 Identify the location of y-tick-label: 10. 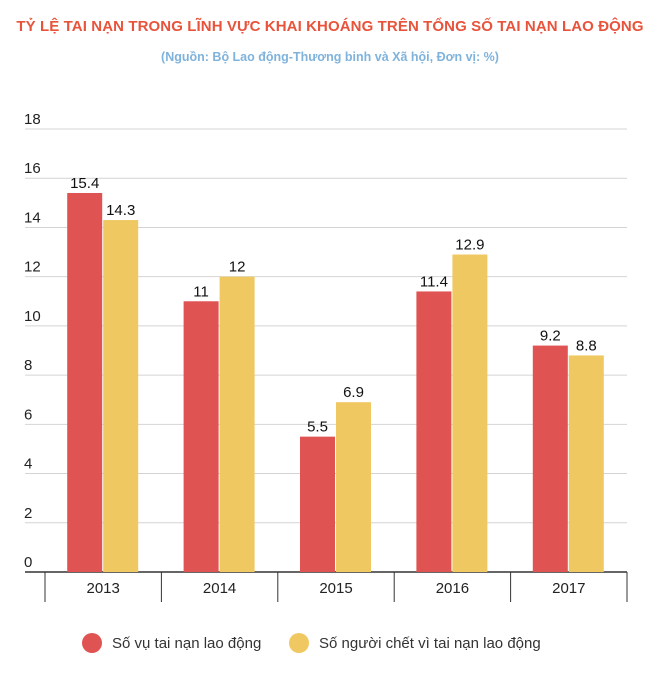
(32, 316).